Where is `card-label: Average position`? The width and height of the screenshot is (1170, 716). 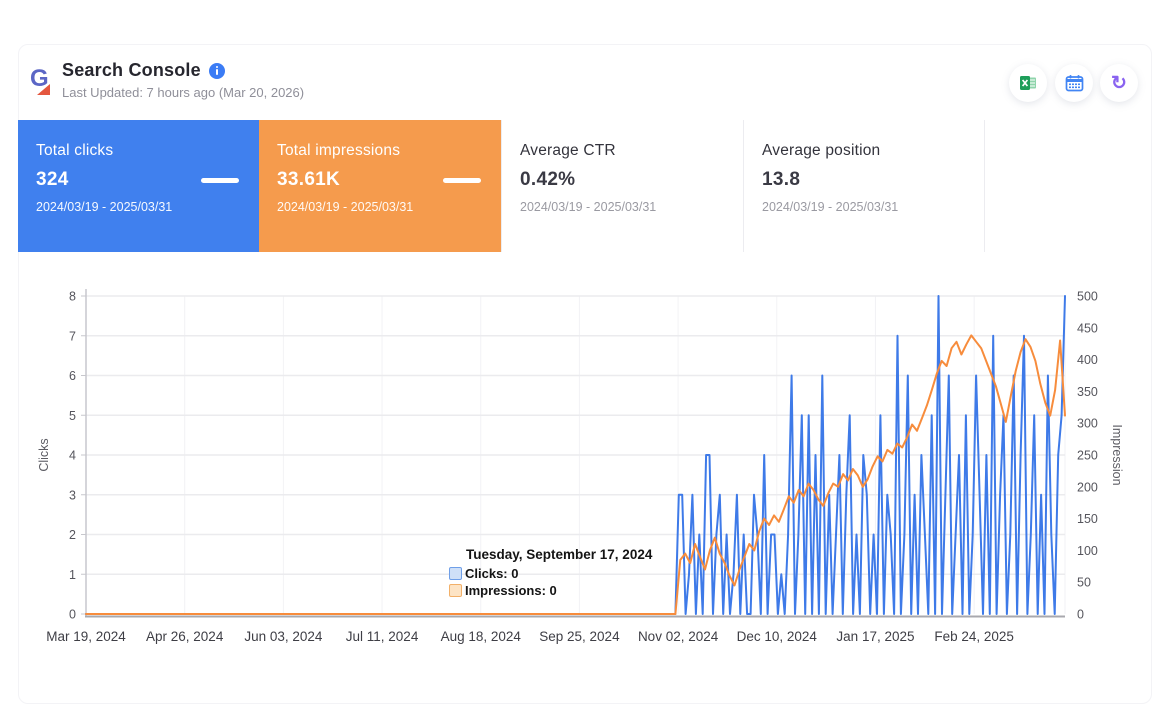 card-label: Average position is located at coordinates (821, 150).